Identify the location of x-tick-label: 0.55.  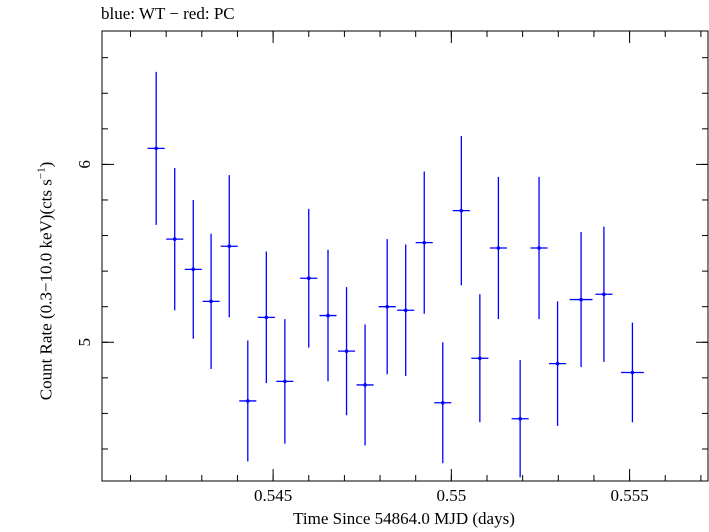
(451, 495).